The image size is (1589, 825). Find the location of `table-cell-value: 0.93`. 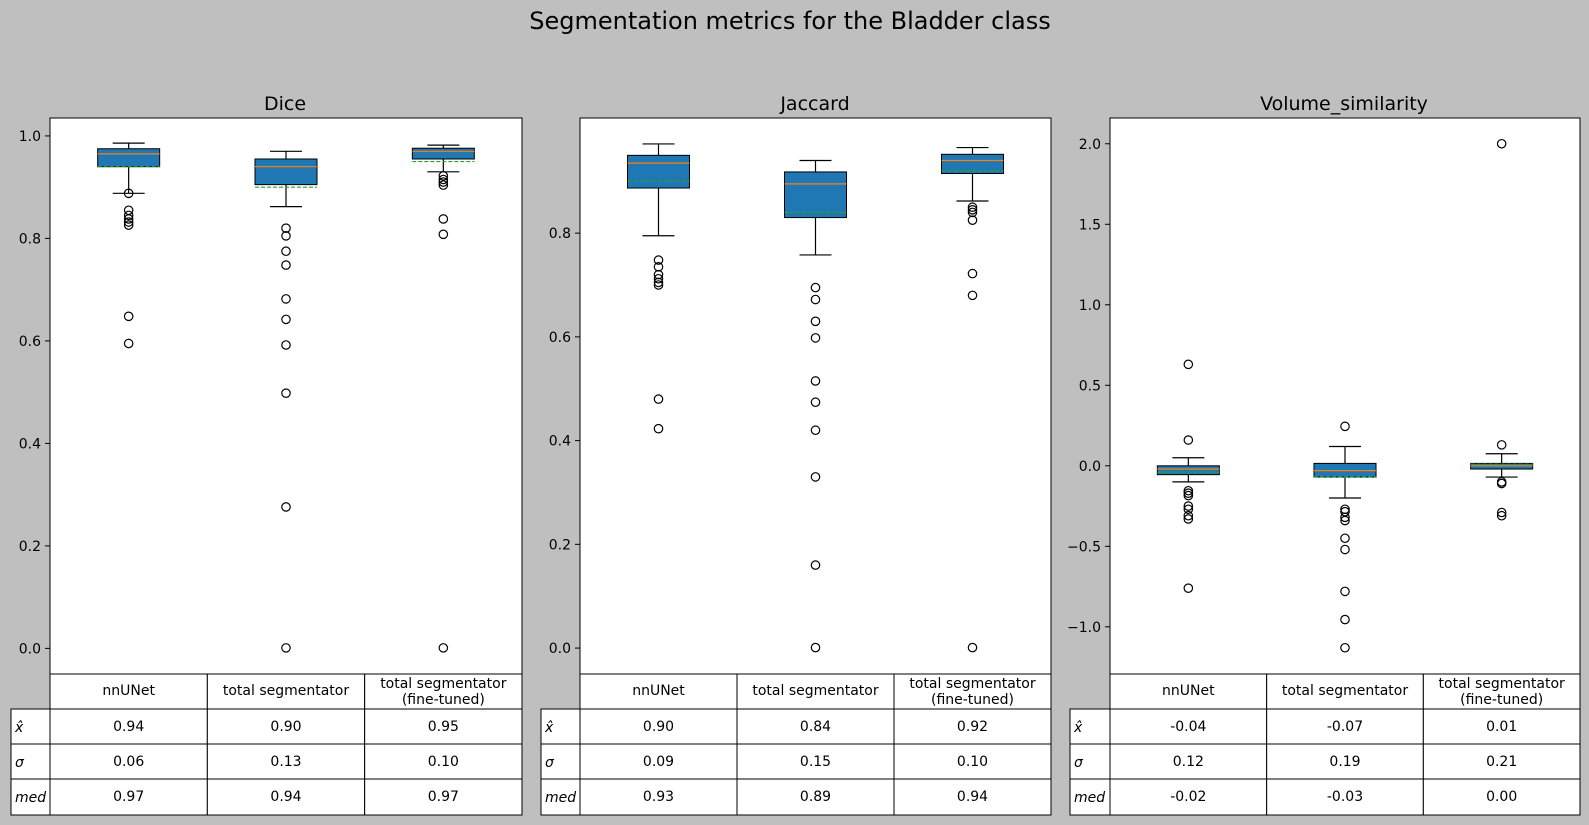

table-cell-value: 0.93 is located at coordinates (658, 797).